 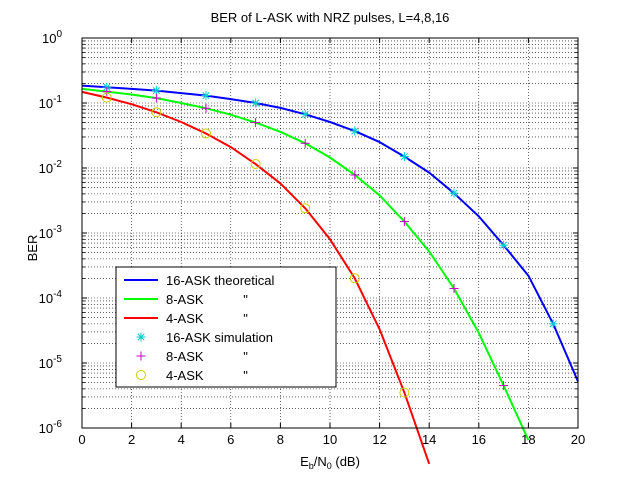 I want to click on x-axis-label: Eb/N0 (dB), so click(x=330, y=462).